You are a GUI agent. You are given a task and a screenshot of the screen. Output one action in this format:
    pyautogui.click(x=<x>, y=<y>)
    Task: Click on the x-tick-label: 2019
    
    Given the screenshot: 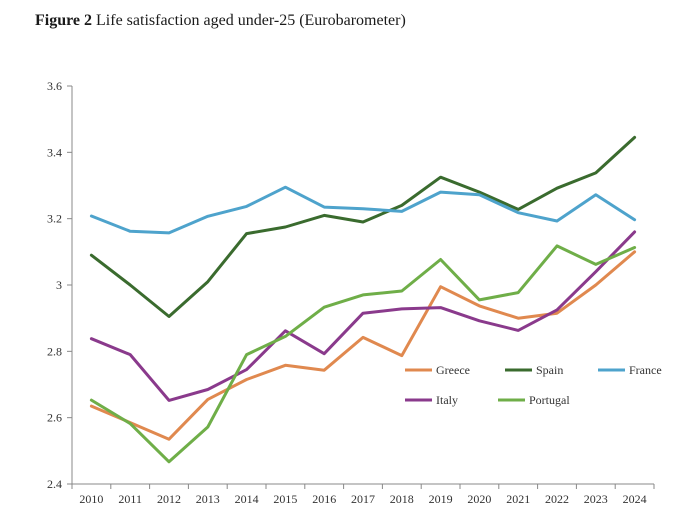 What is the action you would take?
    pyautogui.click(x=441, y=499)
    